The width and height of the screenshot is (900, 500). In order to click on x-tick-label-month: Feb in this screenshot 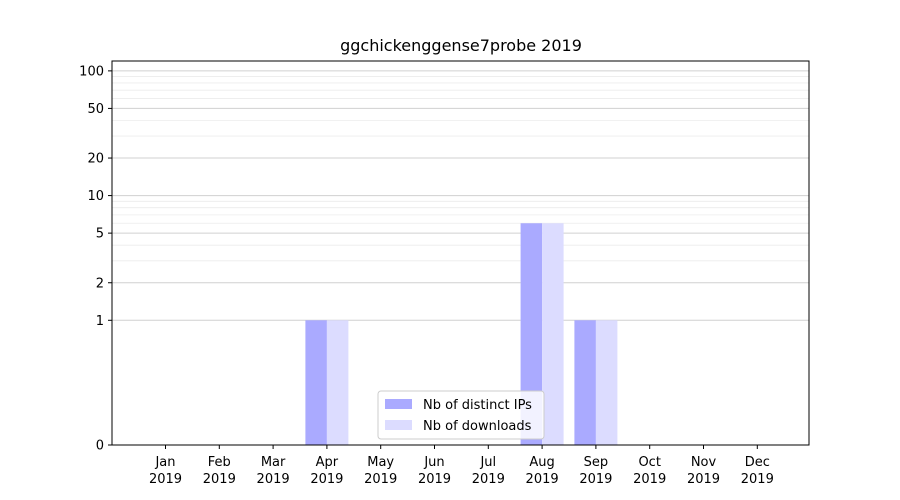, I will do `click(219, 462)`.